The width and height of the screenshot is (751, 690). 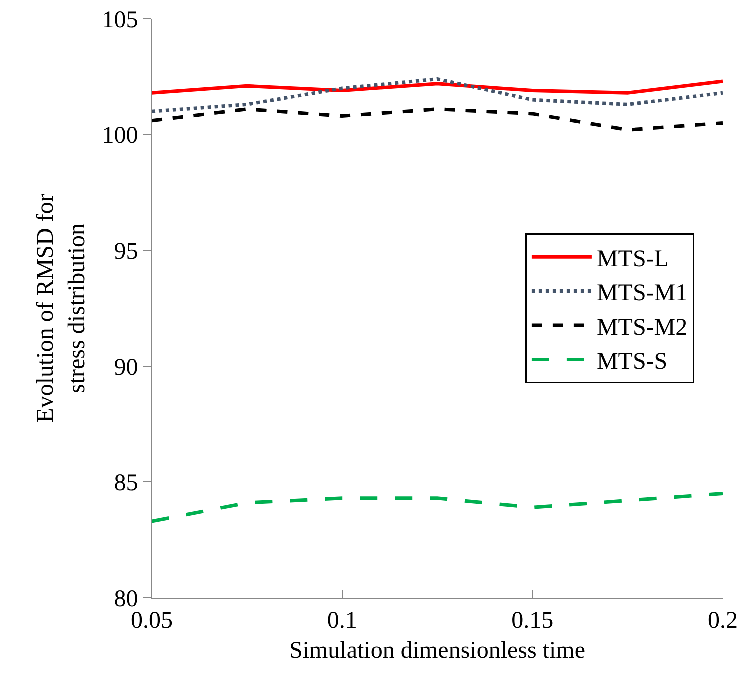 What do you see at coordinates (632, 362) in the screenshot?
I see `legend-label: MTS-S` at bounding box center [632, 362].